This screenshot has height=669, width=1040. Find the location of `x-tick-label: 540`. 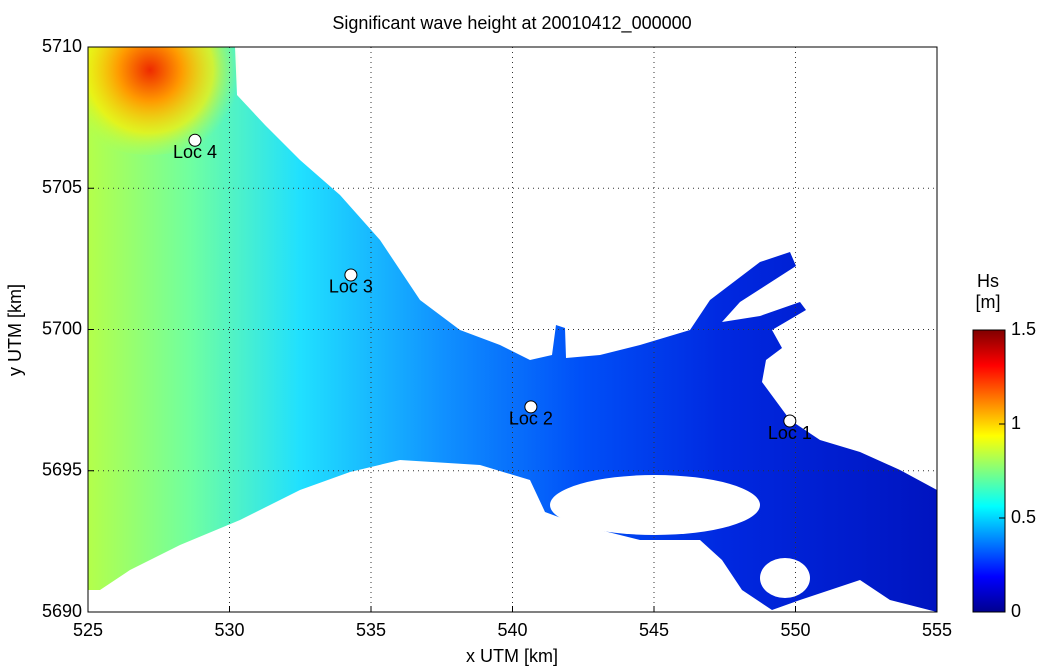

x-tick-label: 540 is located at coordinates (512, 630).